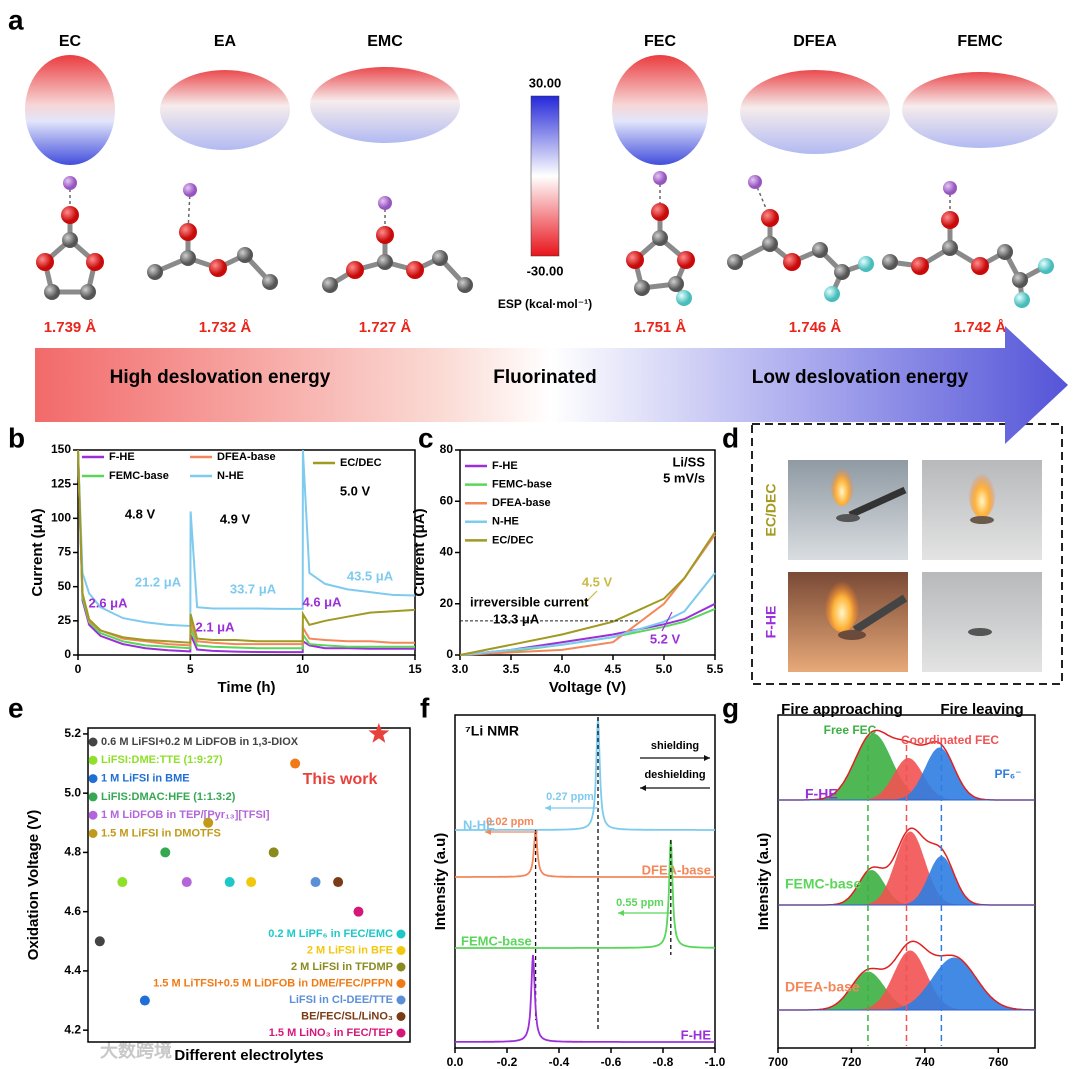 This screenshot has width=1080, height=1069. What do you see at coordinates (72, 733) in the screenshot?
I see `y-tick-label: 5.2` at bounding box center [72, 733].